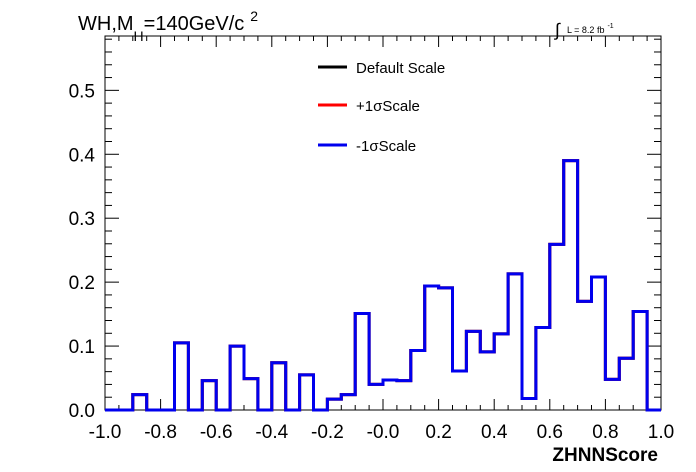 The height and width of the screenshot is (472, 696). What do you see at coordinates (557, 30) in the screenshot?
I see `luminosity-integral: ∫` at bounding box center [557, 30].